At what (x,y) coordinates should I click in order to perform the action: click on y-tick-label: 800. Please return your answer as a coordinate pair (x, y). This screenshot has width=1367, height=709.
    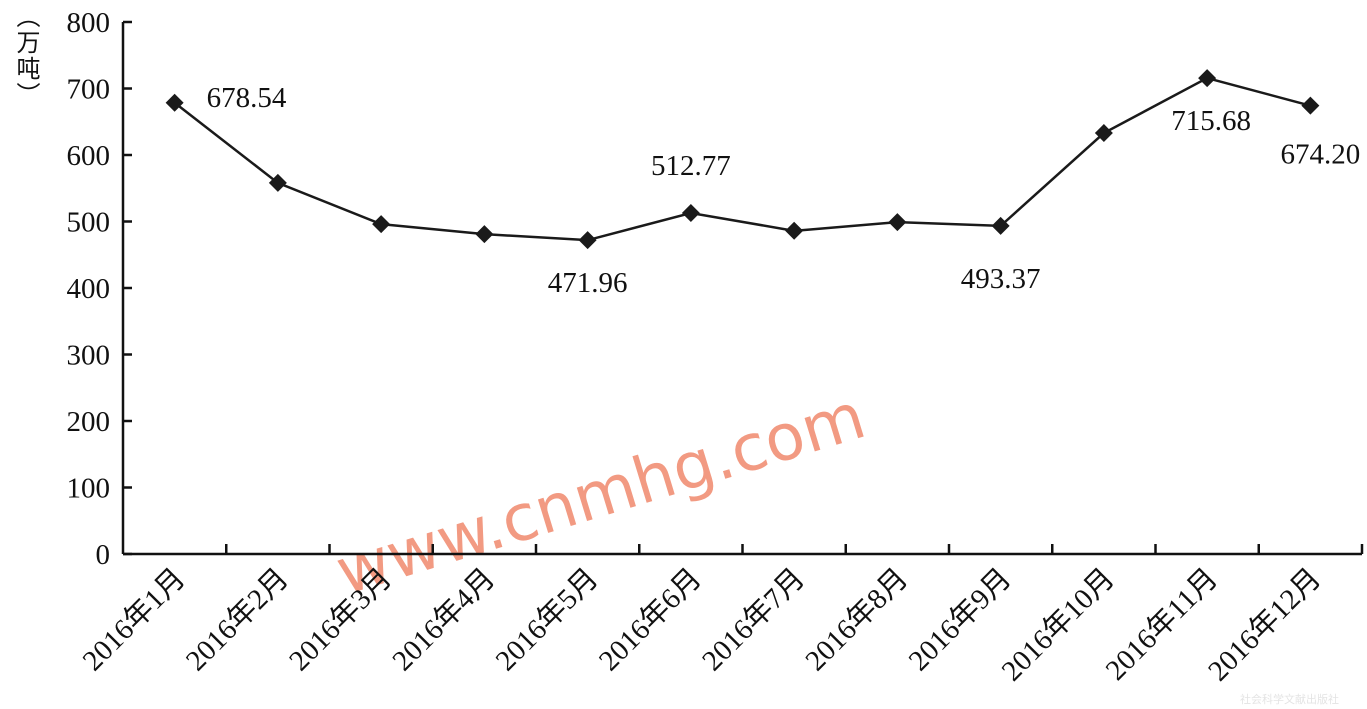
    Looking at the image, I should click on (89, 23).